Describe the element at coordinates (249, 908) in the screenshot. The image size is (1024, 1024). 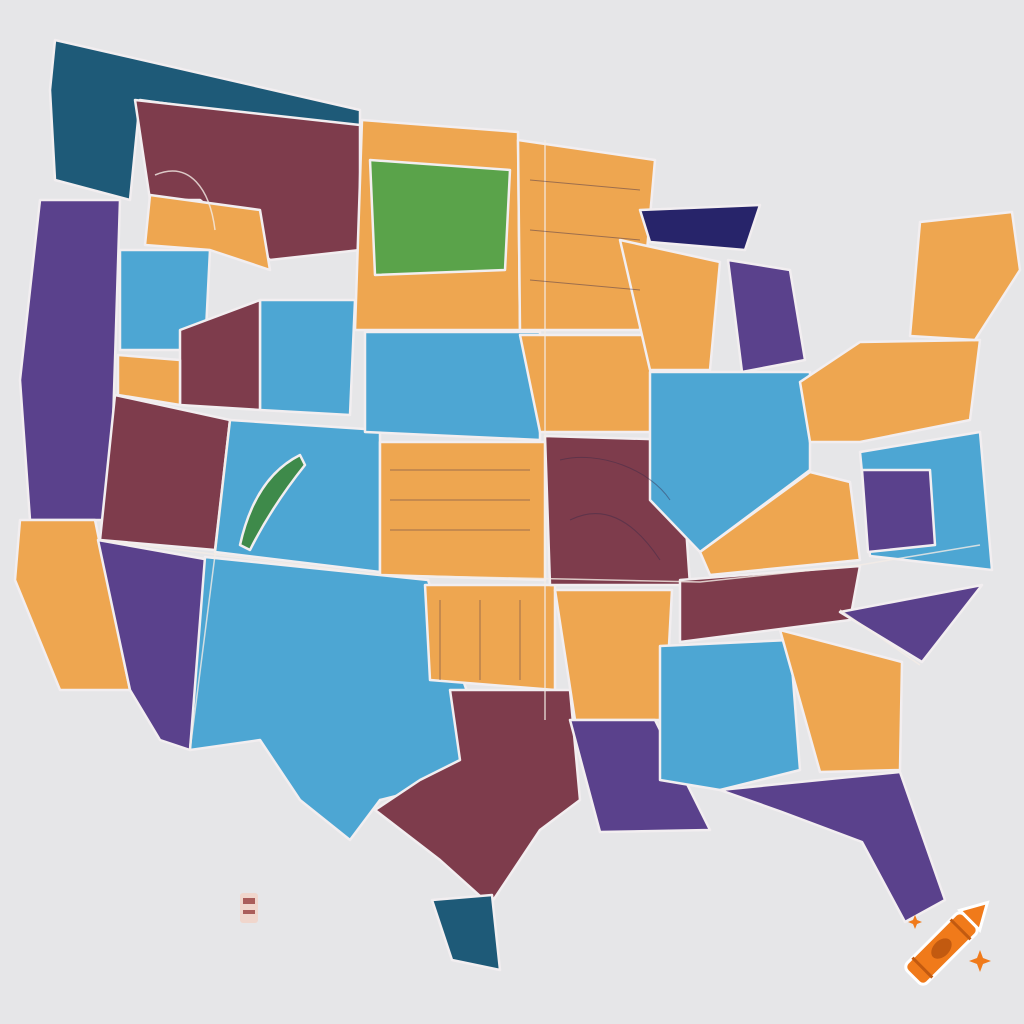
I see `stamp-icon` at that location.